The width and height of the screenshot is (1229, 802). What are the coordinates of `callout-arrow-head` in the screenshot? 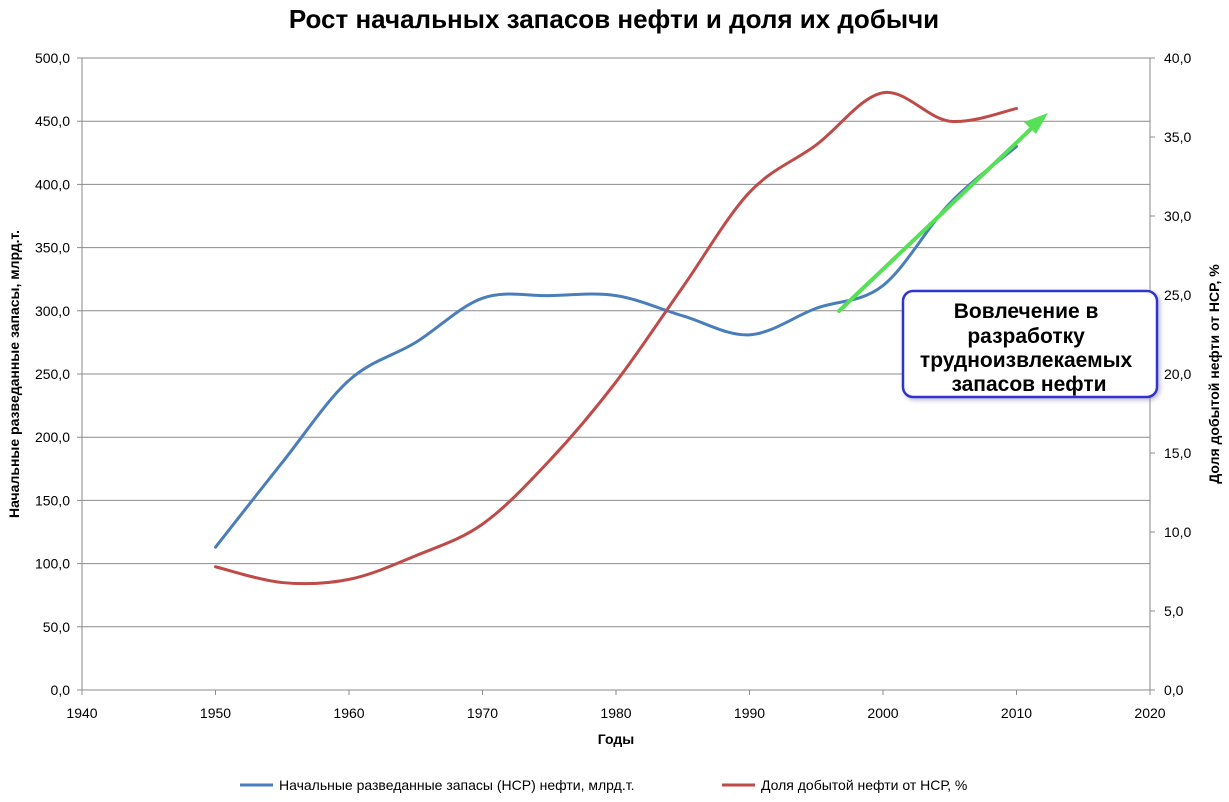 It's located at (1036, 123).